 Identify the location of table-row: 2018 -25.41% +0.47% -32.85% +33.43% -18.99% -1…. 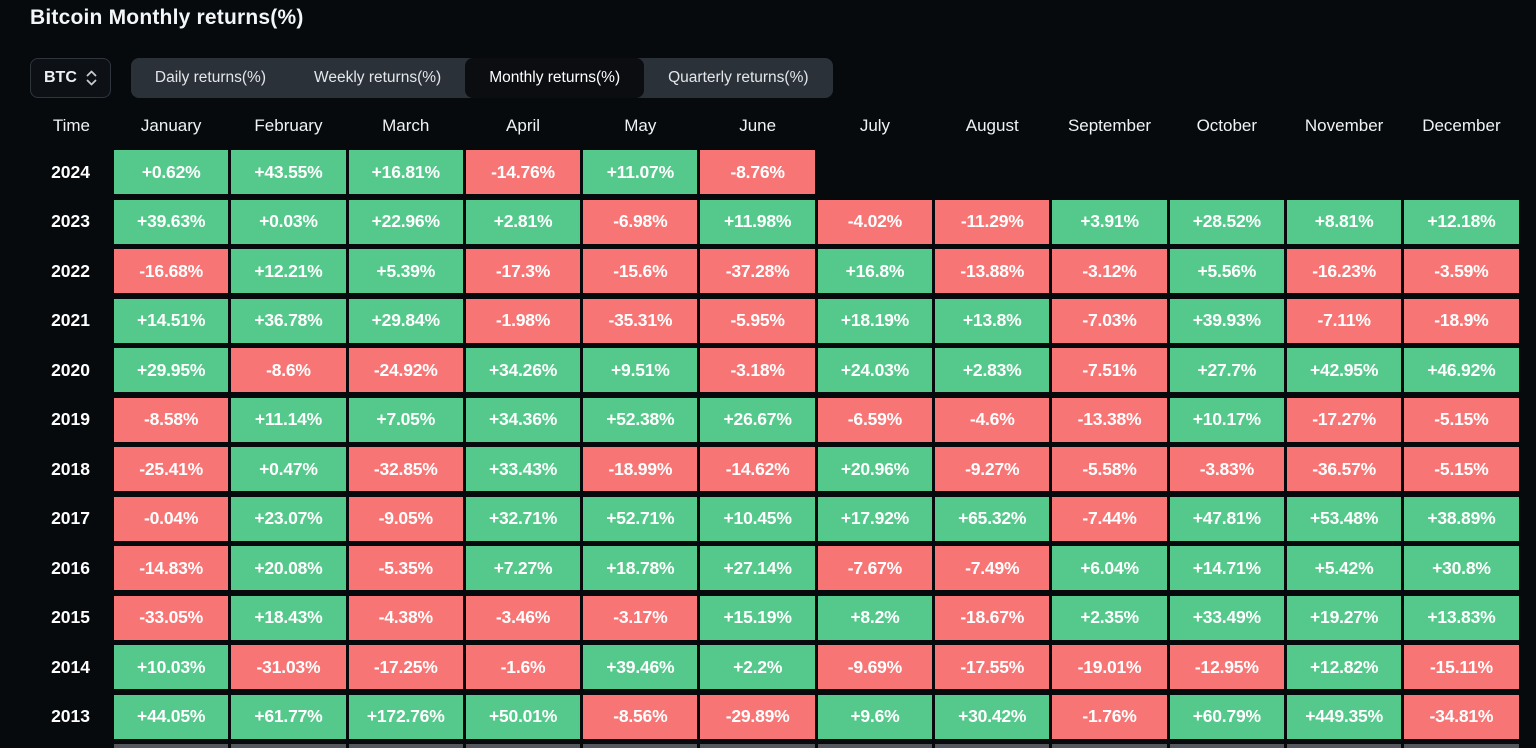
(768, 469).